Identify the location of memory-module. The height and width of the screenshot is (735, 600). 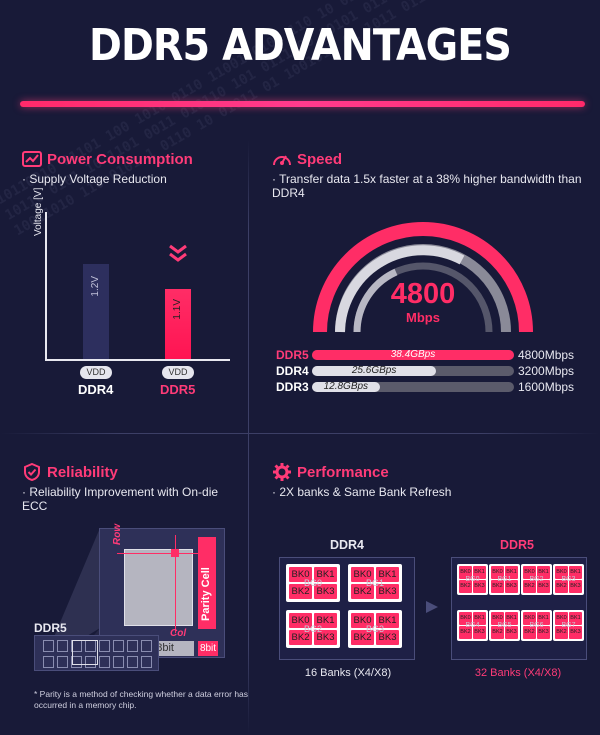
(96, 653).